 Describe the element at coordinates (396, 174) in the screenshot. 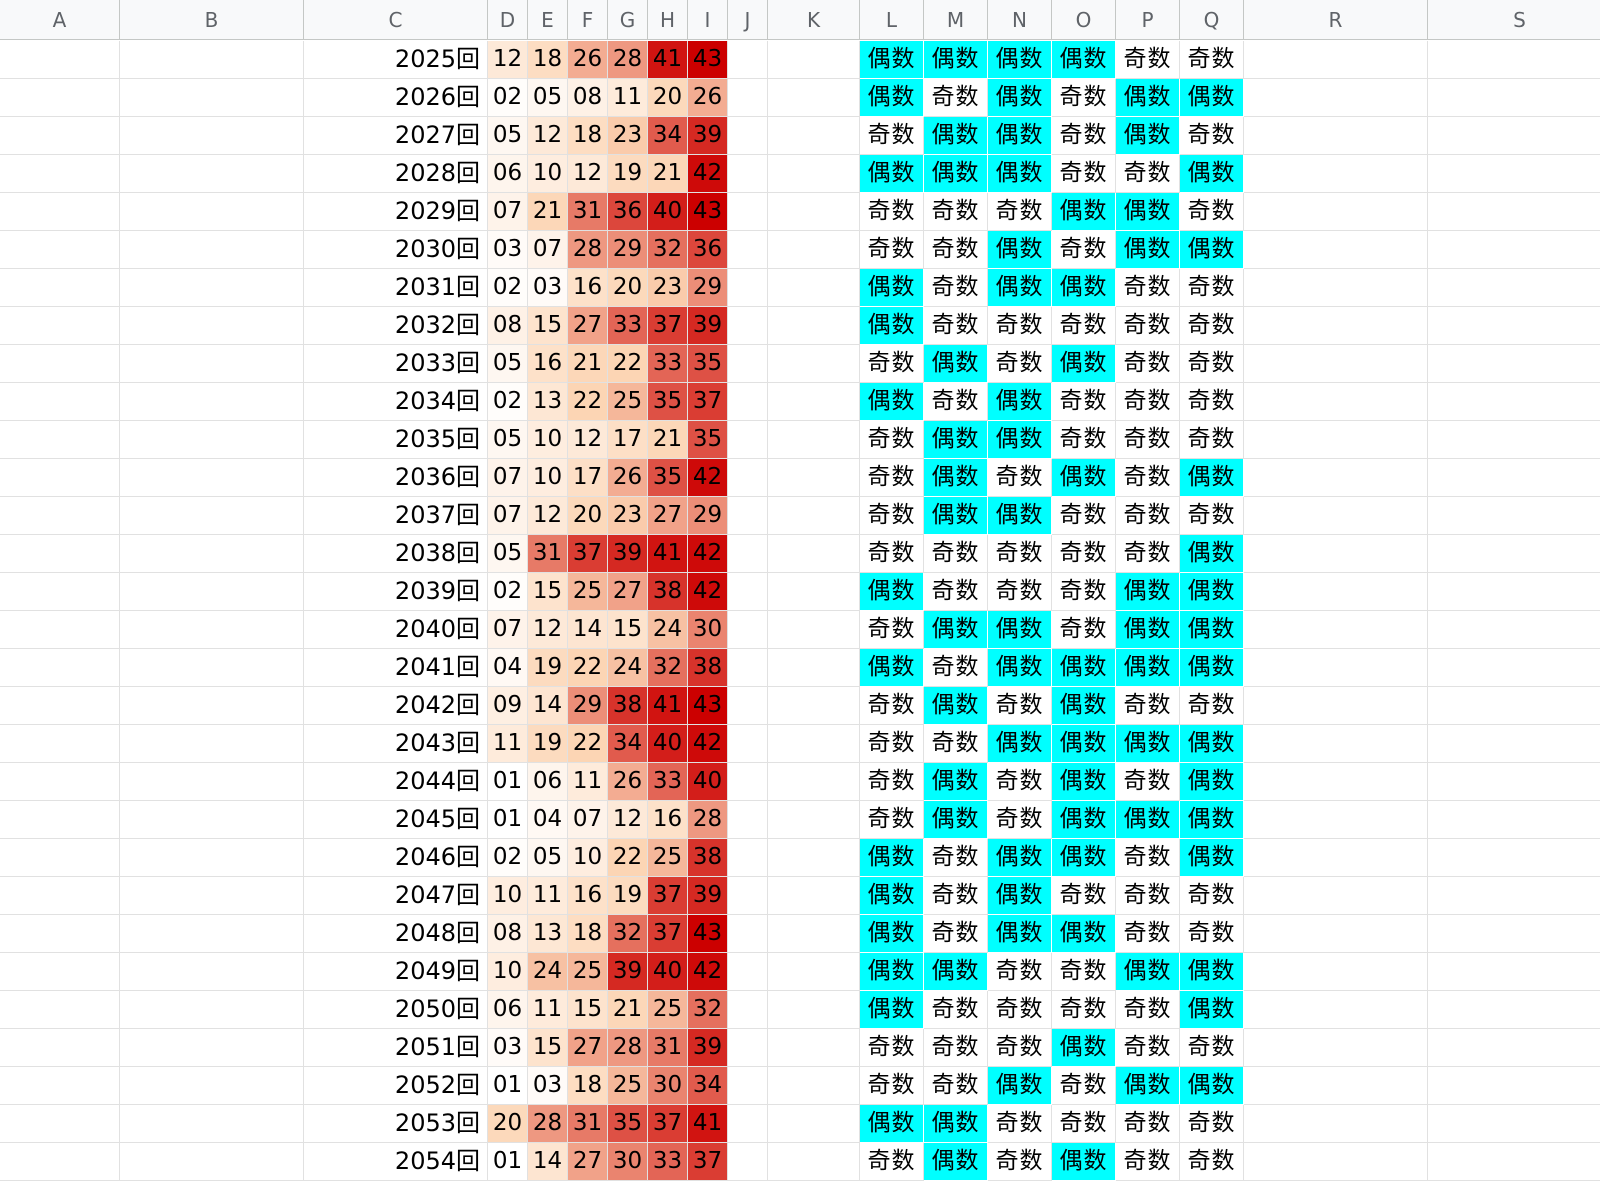

I see `round-cell: 2028回` at that location.